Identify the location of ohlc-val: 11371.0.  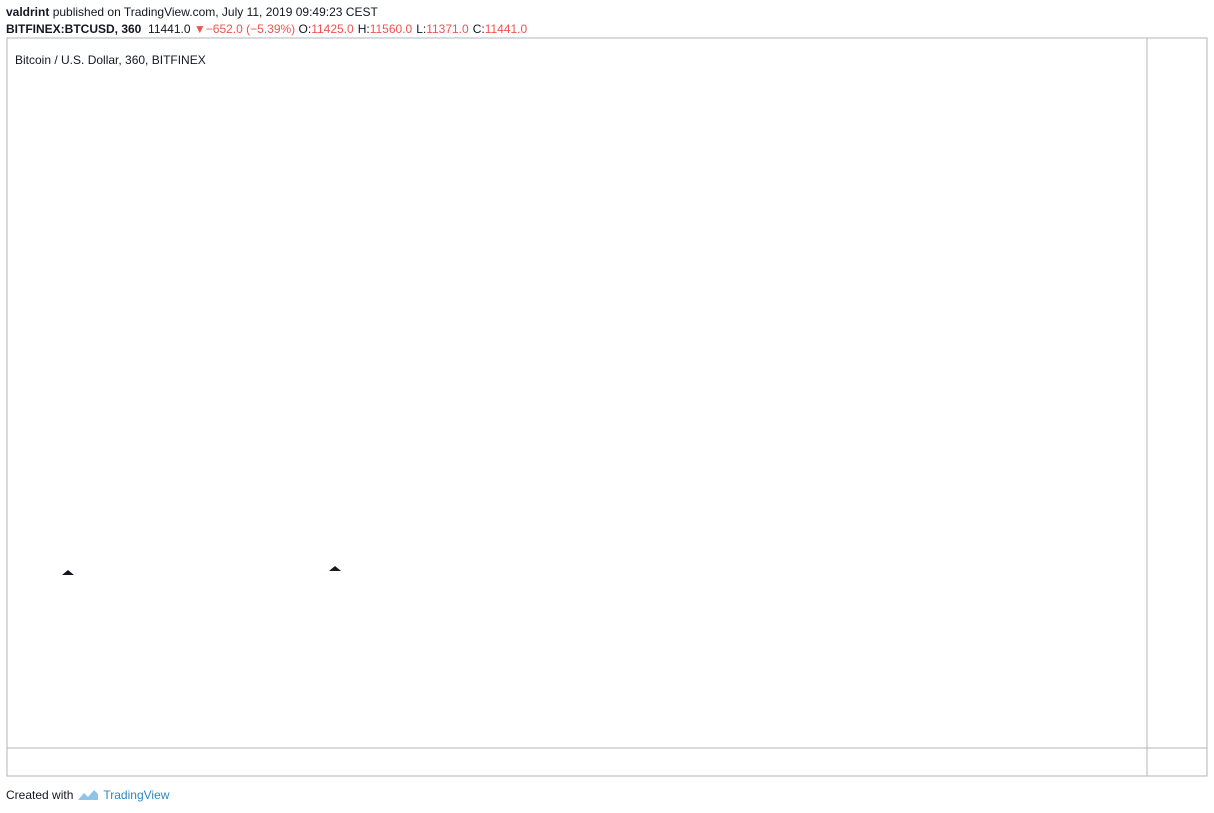
(447, 29).